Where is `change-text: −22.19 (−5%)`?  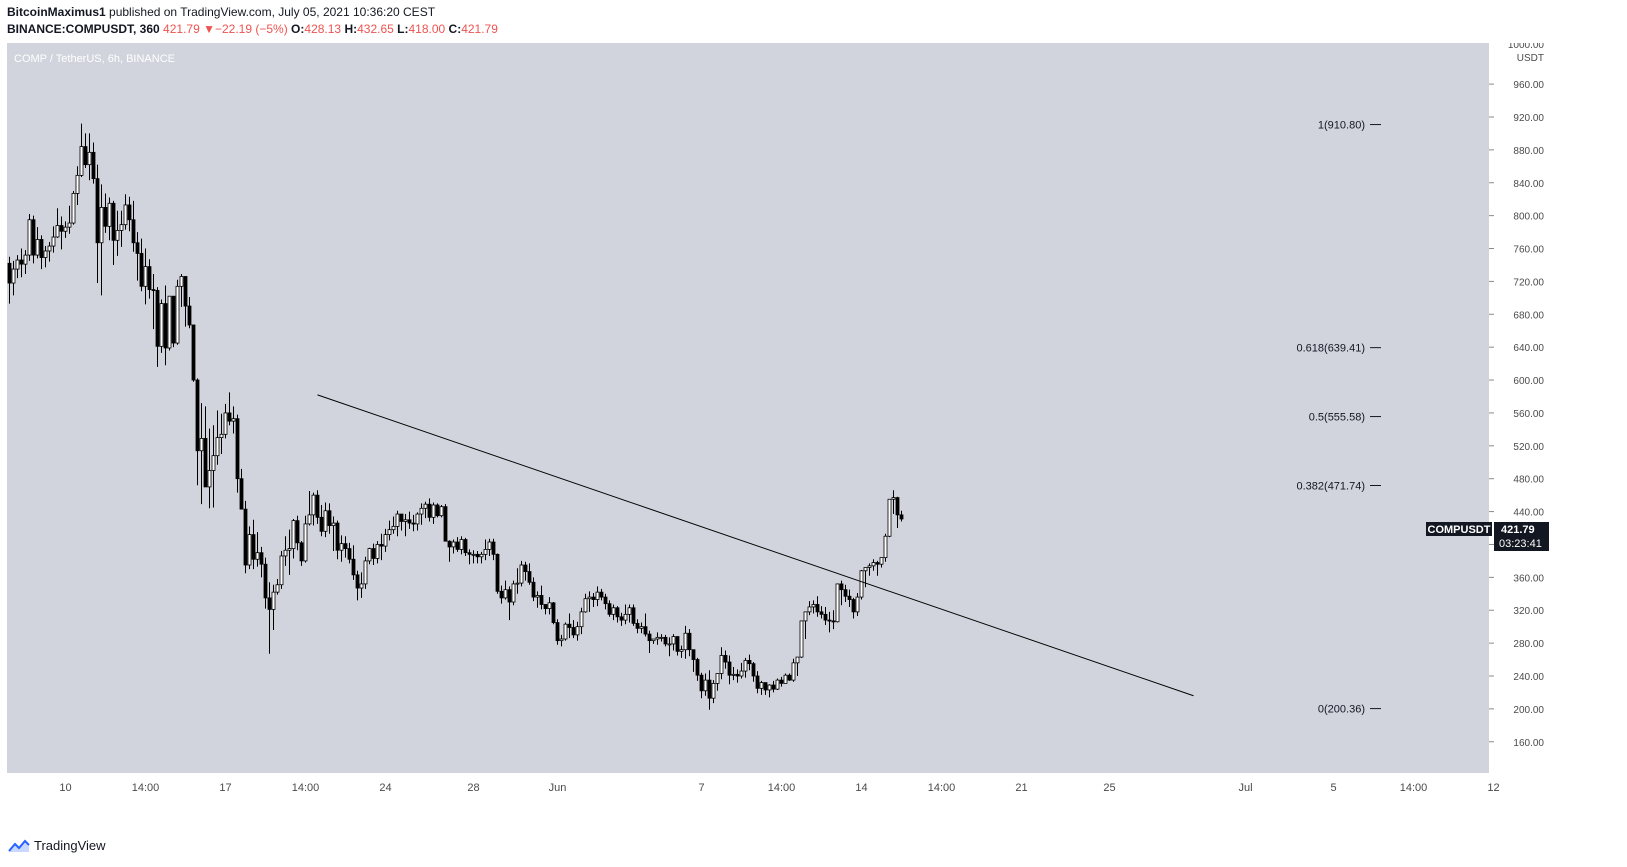
change-text: −22.19 (−5%) is located at coordinates (251, 29).